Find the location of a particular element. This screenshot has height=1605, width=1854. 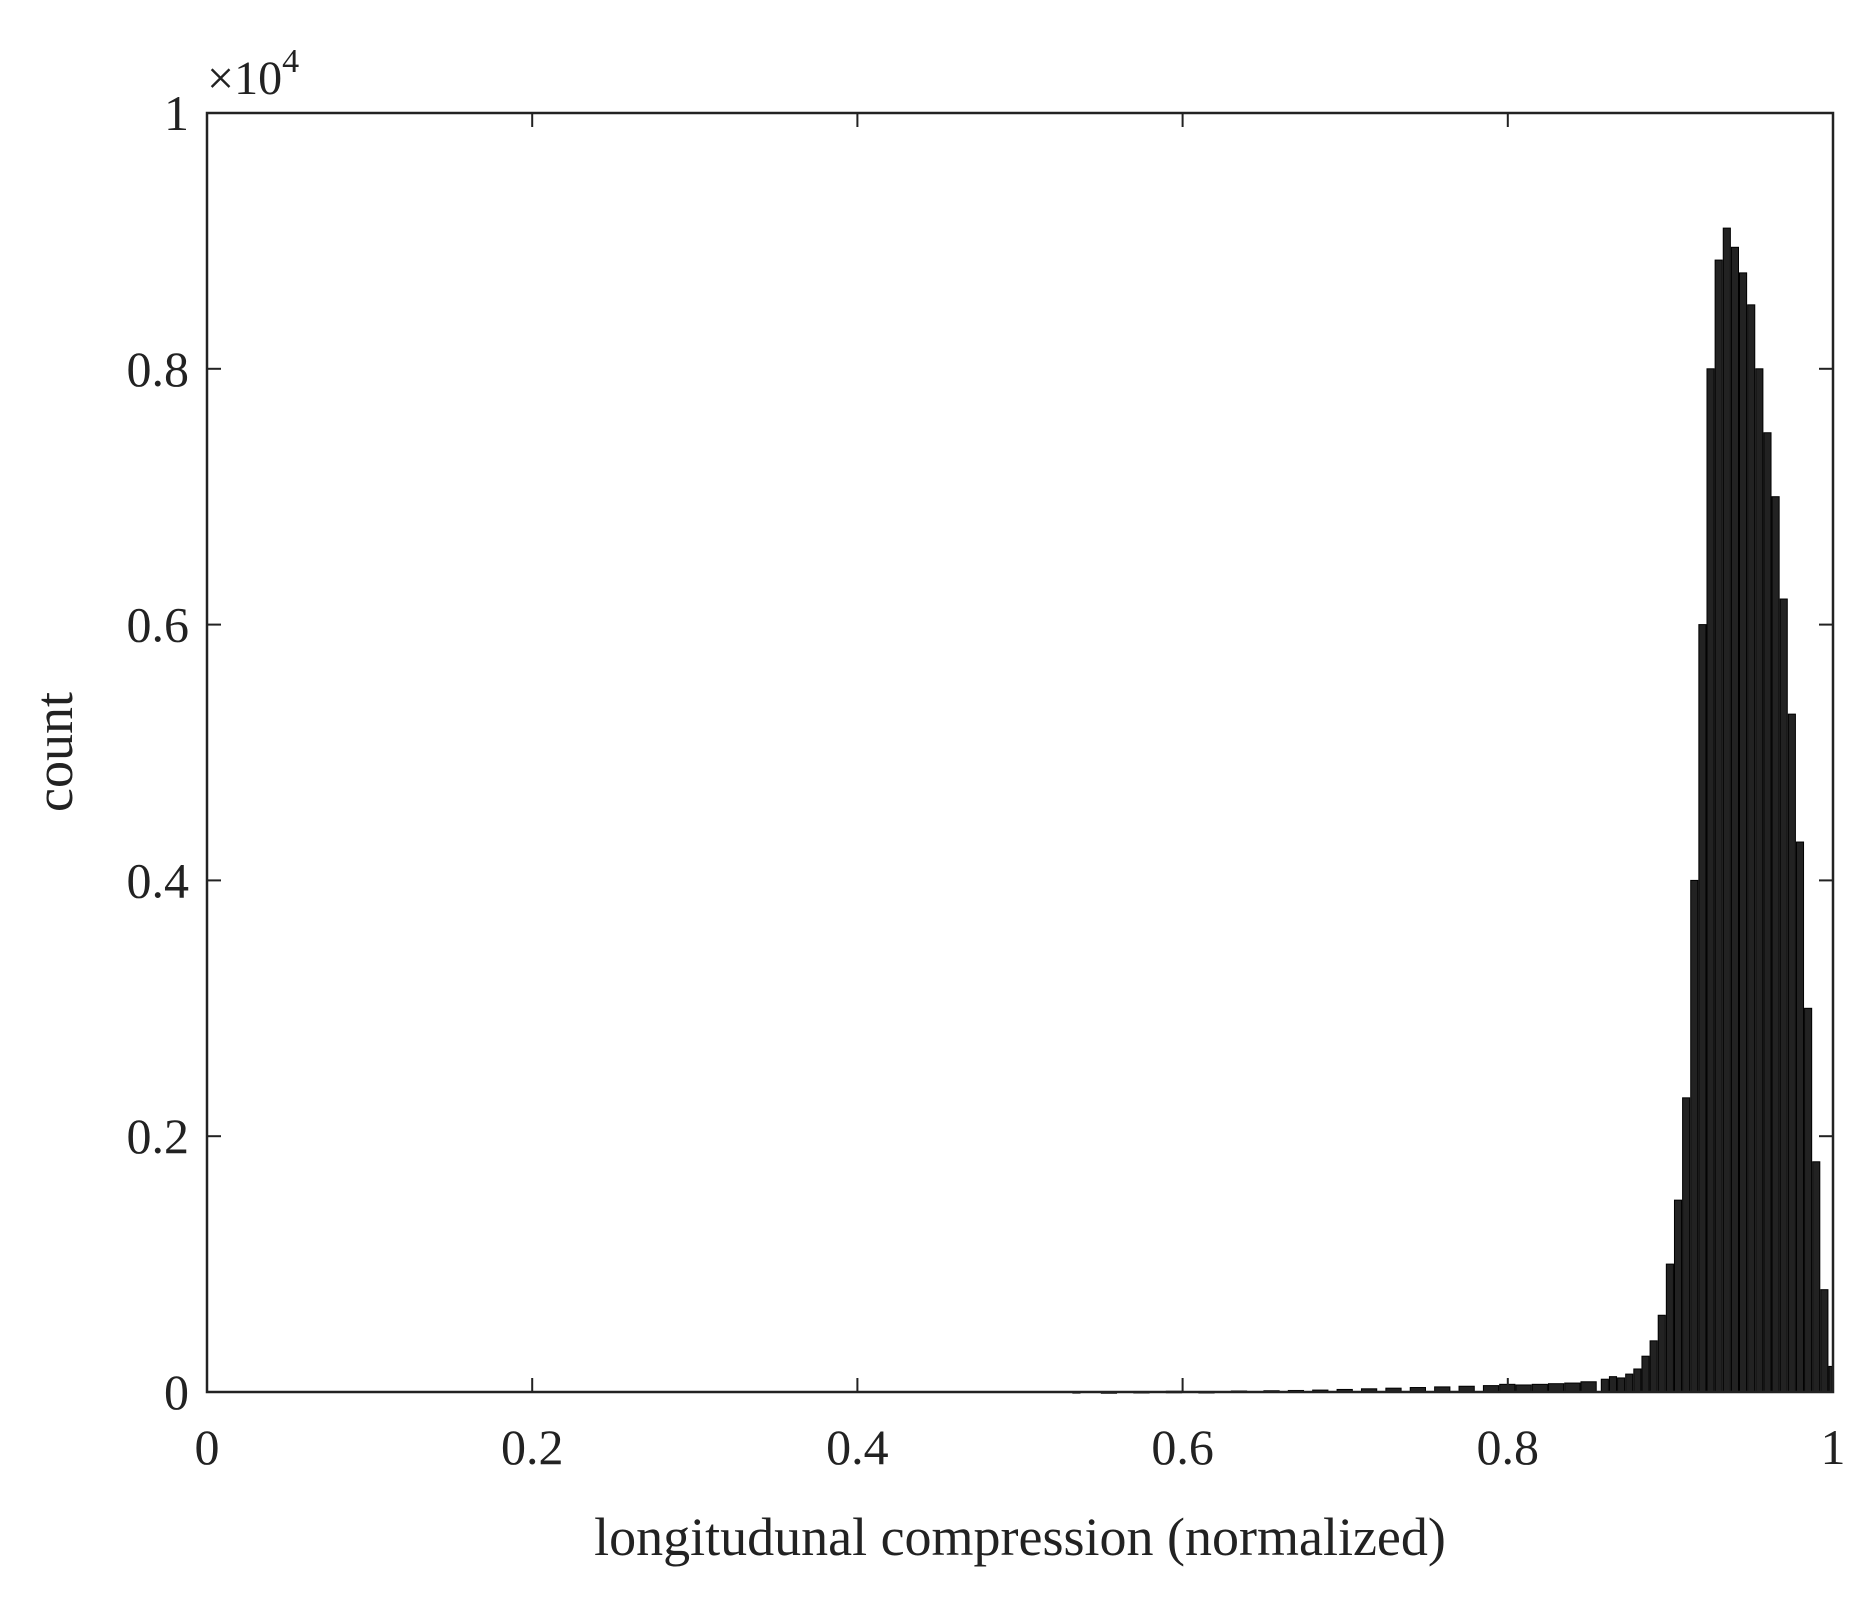

y-tick-label: 1 is located at coordinates (176, 113).